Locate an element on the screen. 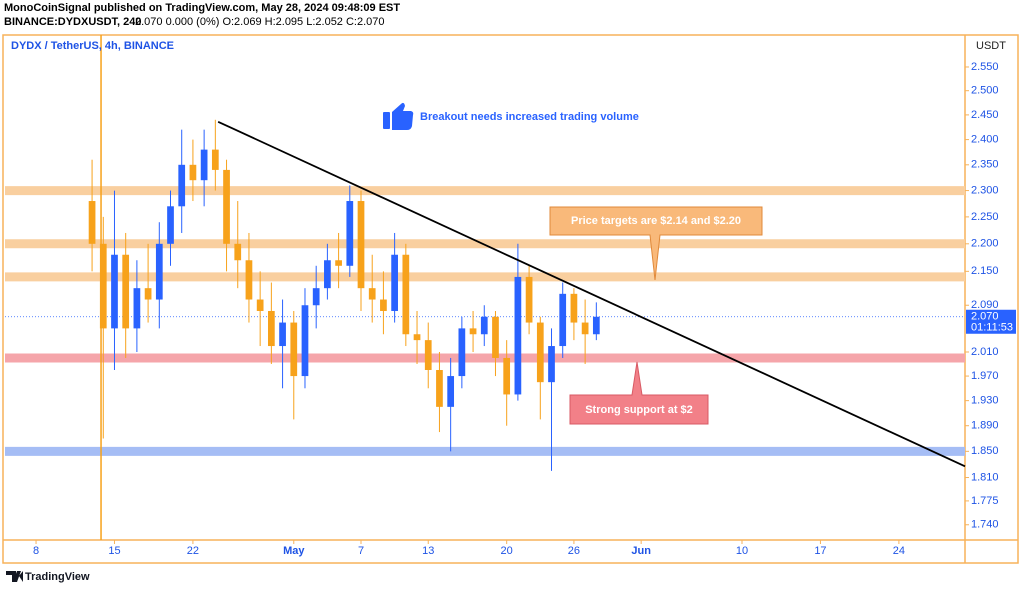 The width and height of the screenshot is (1024, 590). x-tick-label: 7 is located at coordinates (361, 551).